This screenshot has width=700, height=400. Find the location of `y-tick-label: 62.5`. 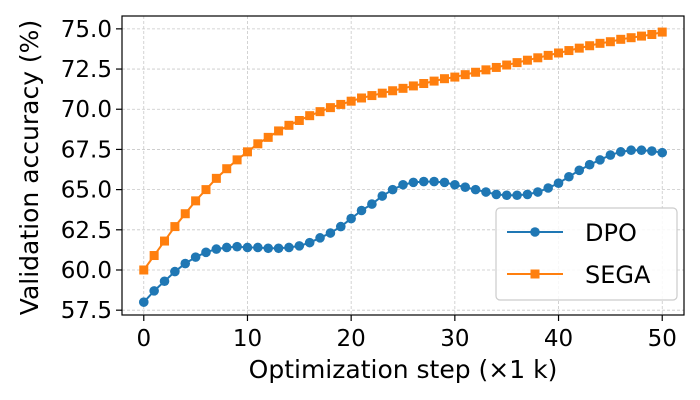

y-tick-label: 62.5 is located at coordinates (86, 231).